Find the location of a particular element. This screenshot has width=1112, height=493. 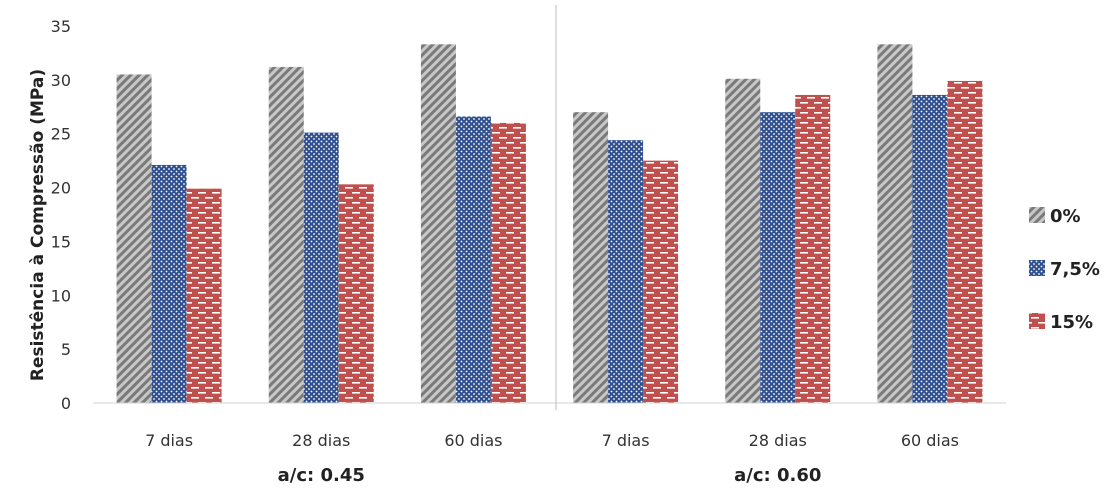

bar-0%-0 is located at coordinates (134, 238).